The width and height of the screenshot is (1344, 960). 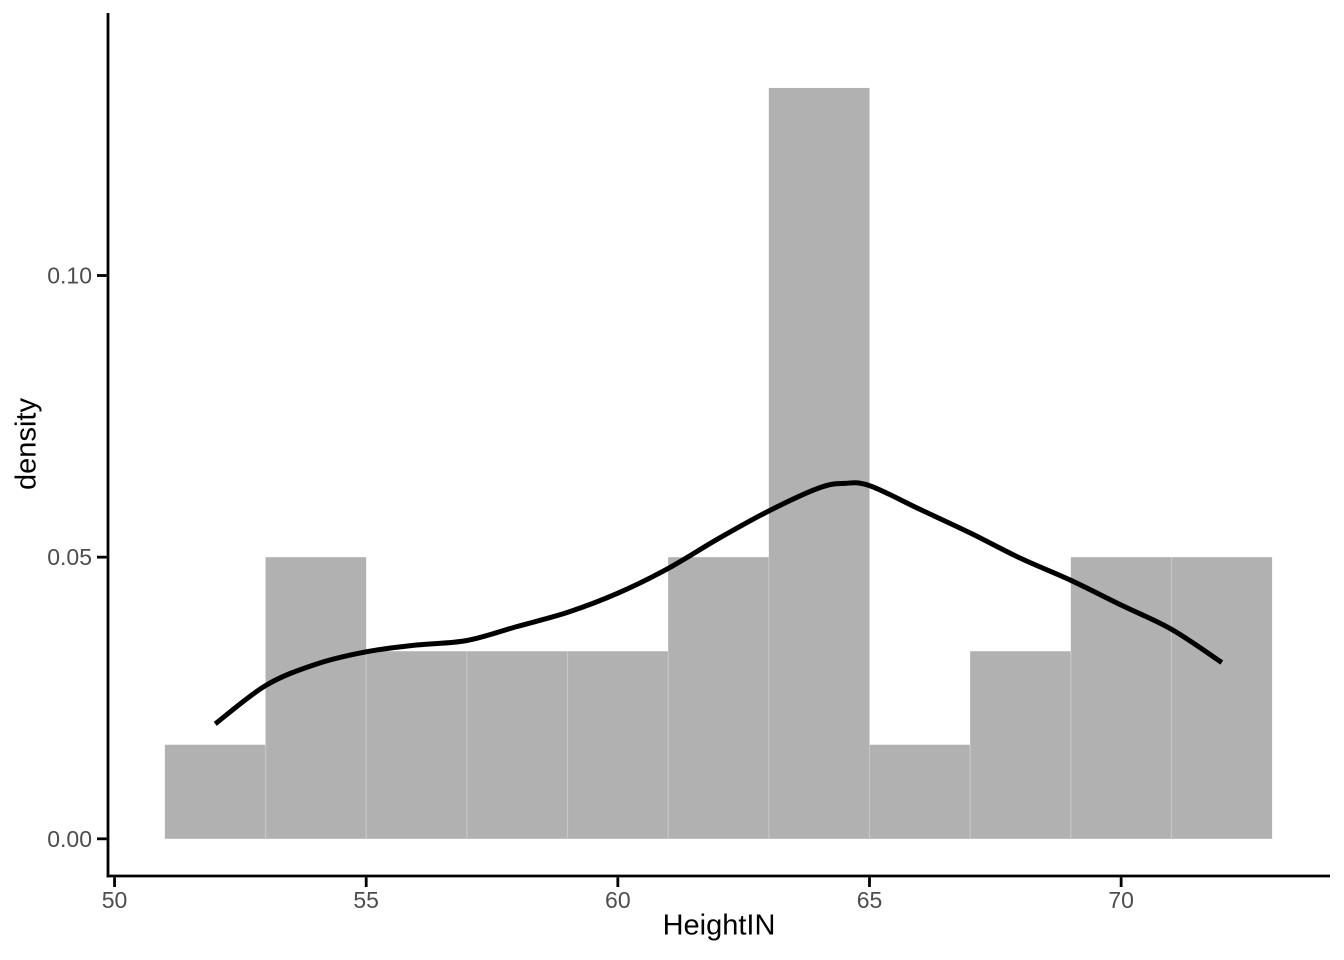 I want to click on y-tick-label: 0.00, so click(x=69, y=839).